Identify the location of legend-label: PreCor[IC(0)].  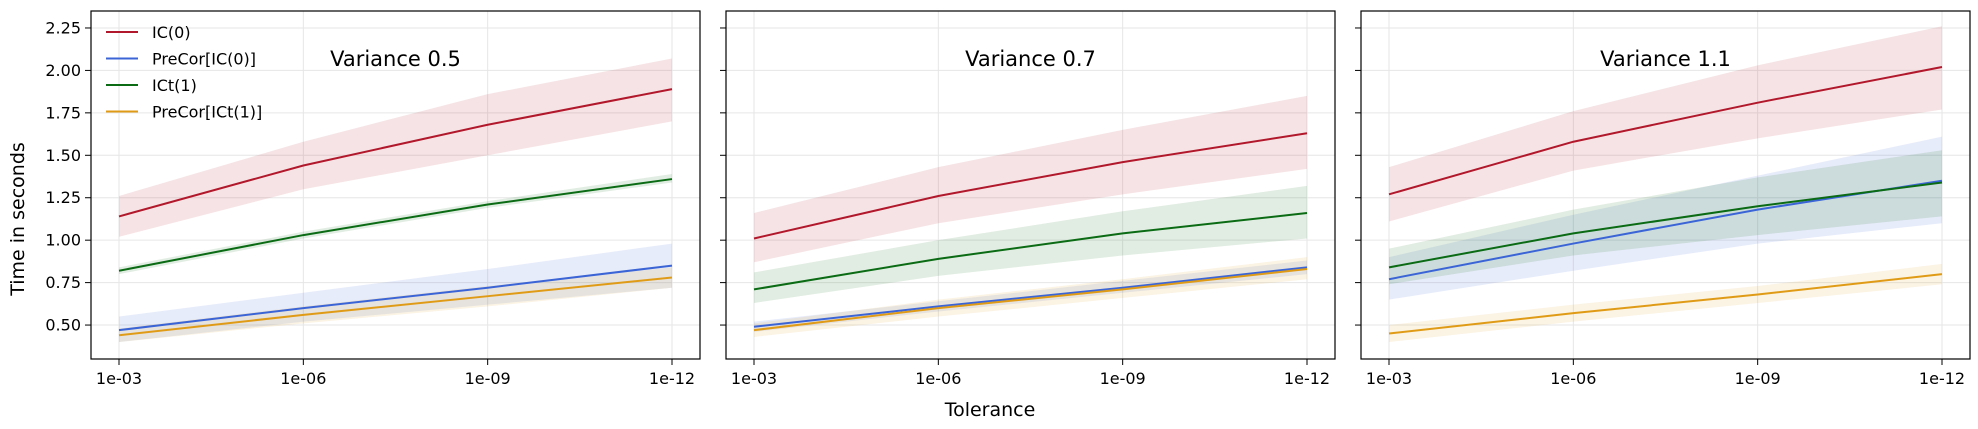
(204, 59).